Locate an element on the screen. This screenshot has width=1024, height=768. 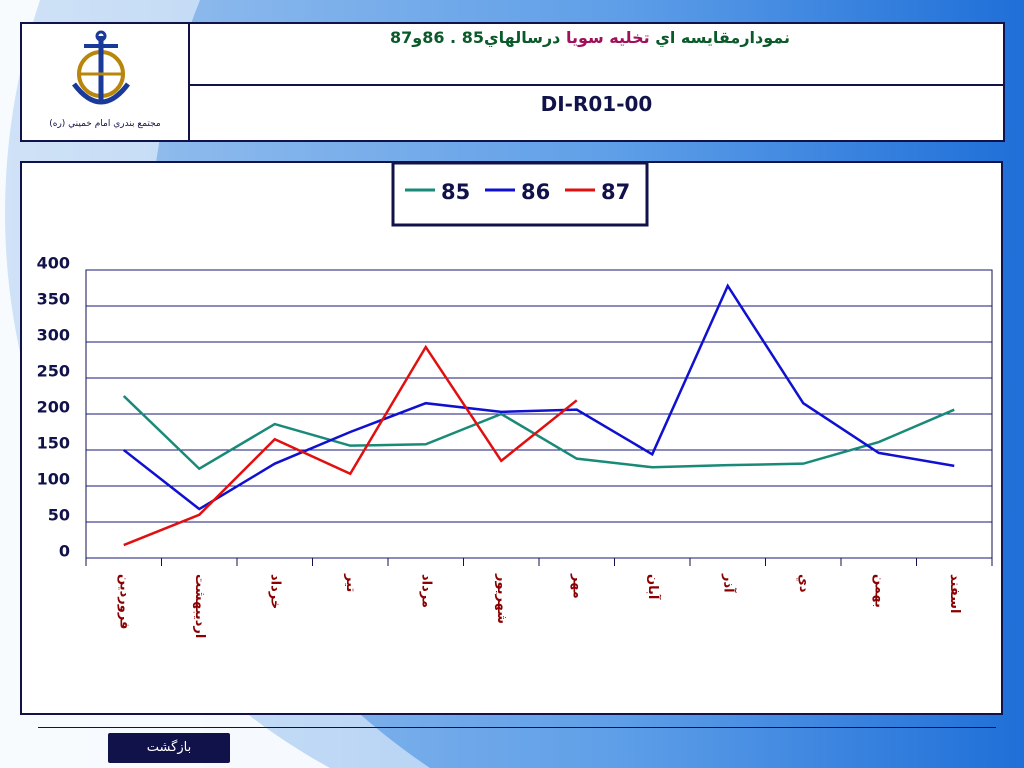
y-tick-label: 0 is located at coordinates (64, 551).